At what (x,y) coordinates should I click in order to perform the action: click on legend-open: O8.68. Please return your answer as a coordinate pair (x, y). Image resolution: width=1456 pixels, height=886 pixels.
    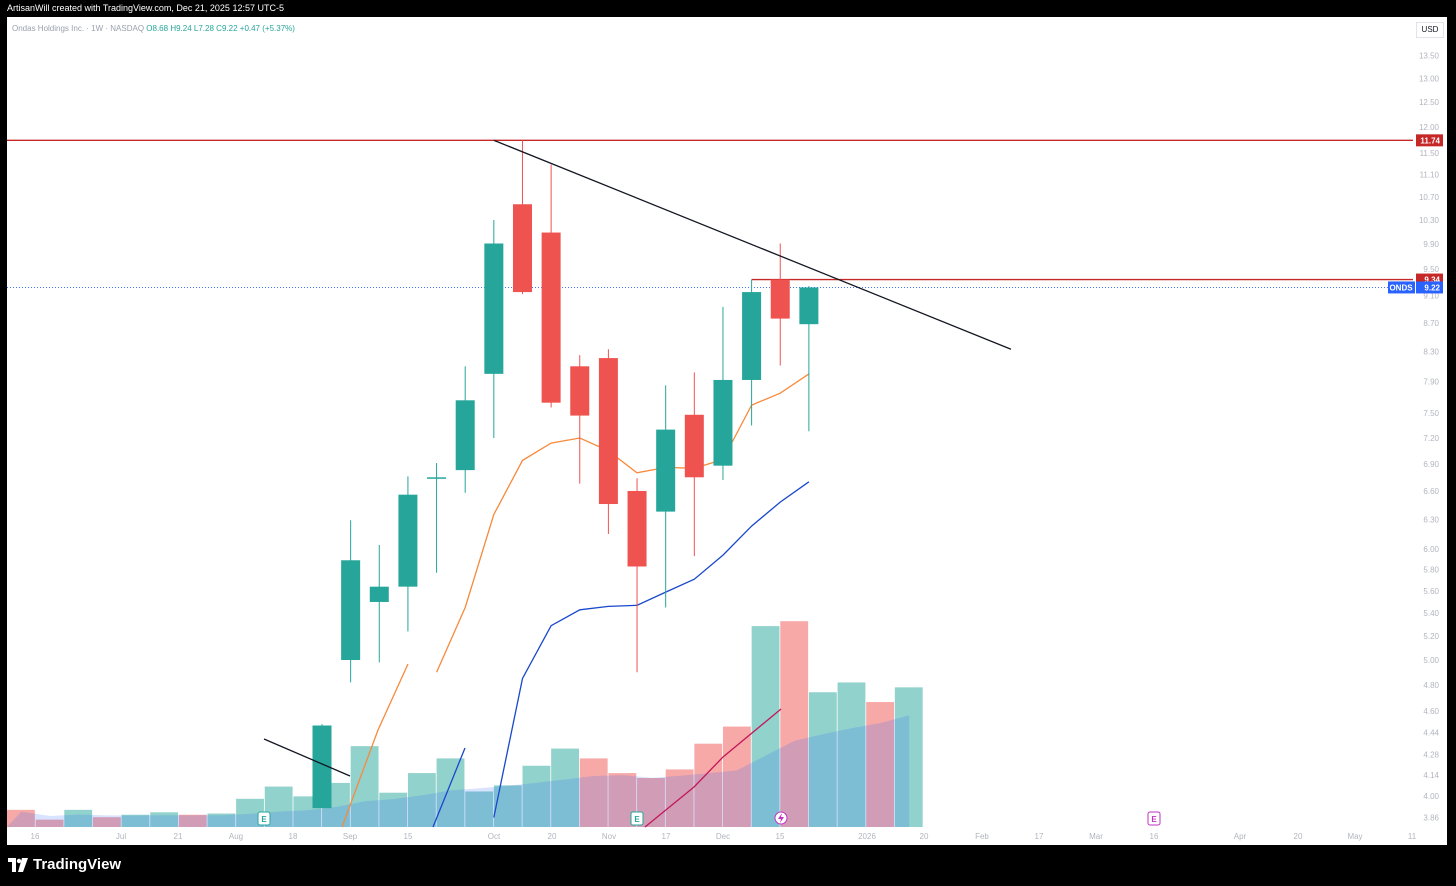
    Looking at the image, I should click on (157, 28).